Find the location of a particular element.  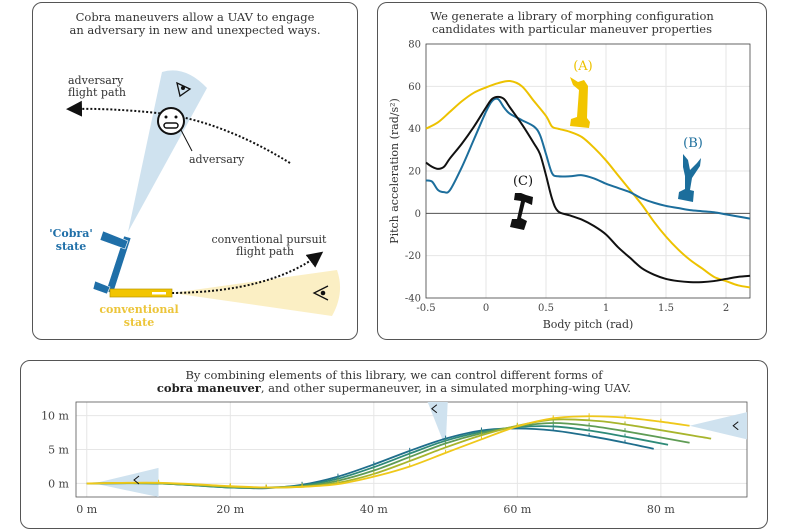

title-line: Cobra maneuvers allow a UAV to engage is located at coordinates (195, 17).